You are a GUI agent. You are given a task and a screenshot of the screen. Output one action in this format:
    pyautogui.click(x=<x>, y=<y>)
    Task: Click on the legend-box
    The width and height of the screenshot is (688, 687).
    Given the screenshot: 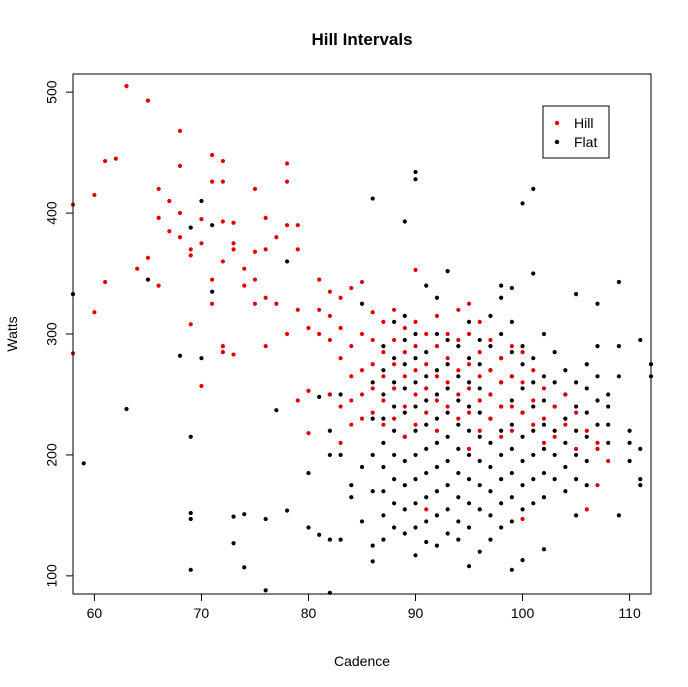 What is the action you would take?
    pyautogui.click(x=576, y=132)
    